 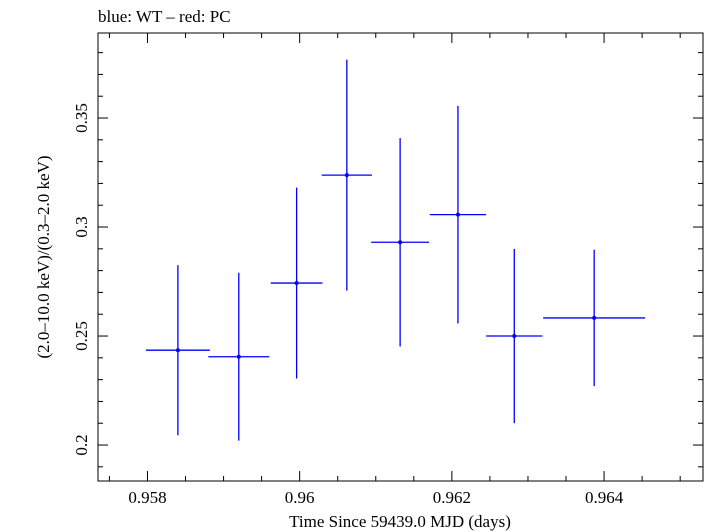 I want to click on chart-title: blue: WT – red: PC, so click(x=164, y=16).